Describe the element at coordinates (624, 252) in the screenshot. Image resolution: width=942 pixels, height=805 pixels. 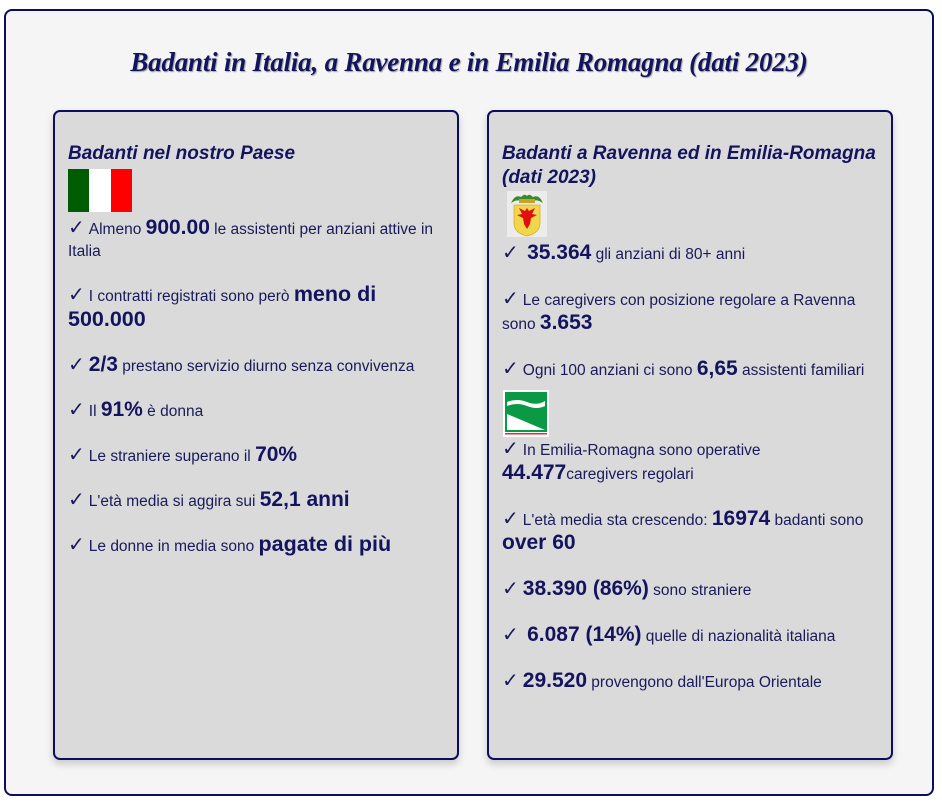
I see `stat-item: ✓ 35.364 gli anziani di 80+ anni` at that location.